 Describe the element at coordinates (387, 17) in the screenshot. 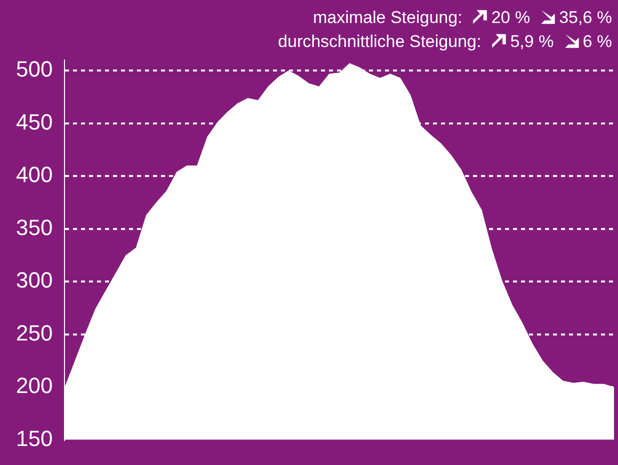

I see `text: maximale Steigung:` at that location.